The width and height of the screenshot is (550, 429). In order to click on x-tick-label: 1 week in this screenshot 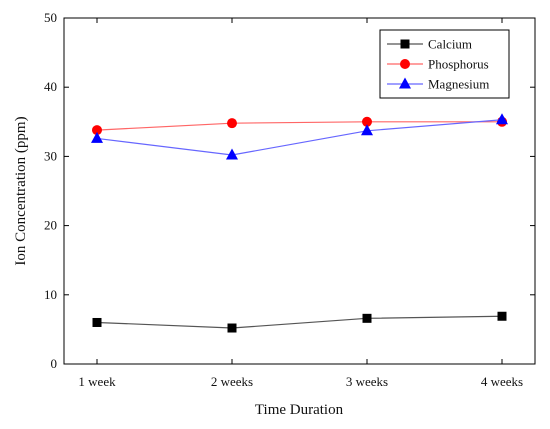, I will do `click(97, 381)`.